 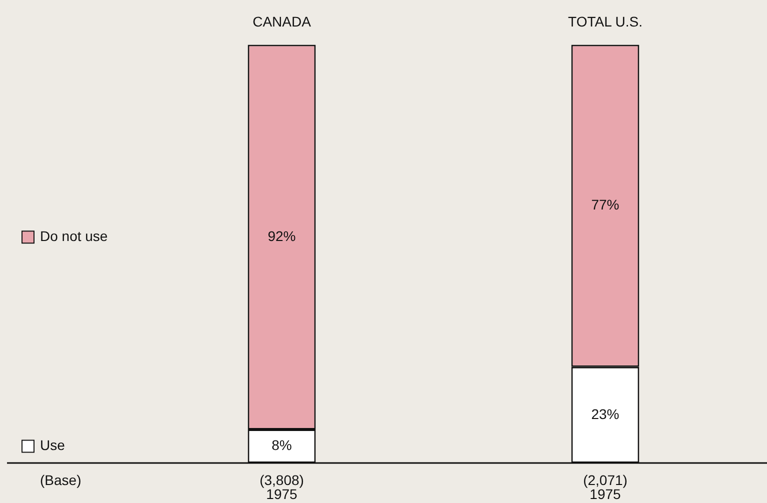 What do you see at coordinates (282, 21) in the screenshot?
I see `x-tick-label: CANADA` at bounding box center [282, 21].